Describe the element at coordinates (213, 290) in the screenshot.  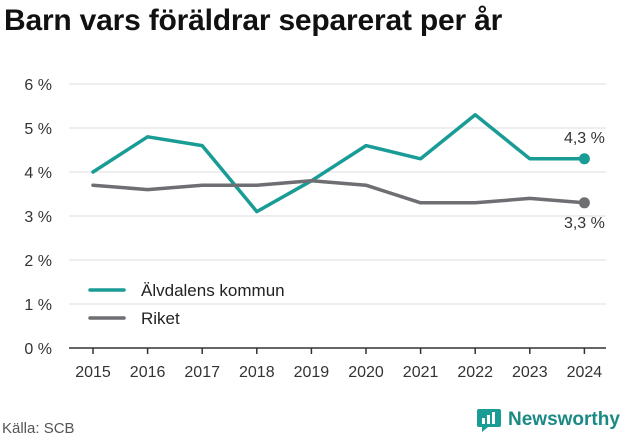
I see `legend-label: Älvdalens kommun` at that location.